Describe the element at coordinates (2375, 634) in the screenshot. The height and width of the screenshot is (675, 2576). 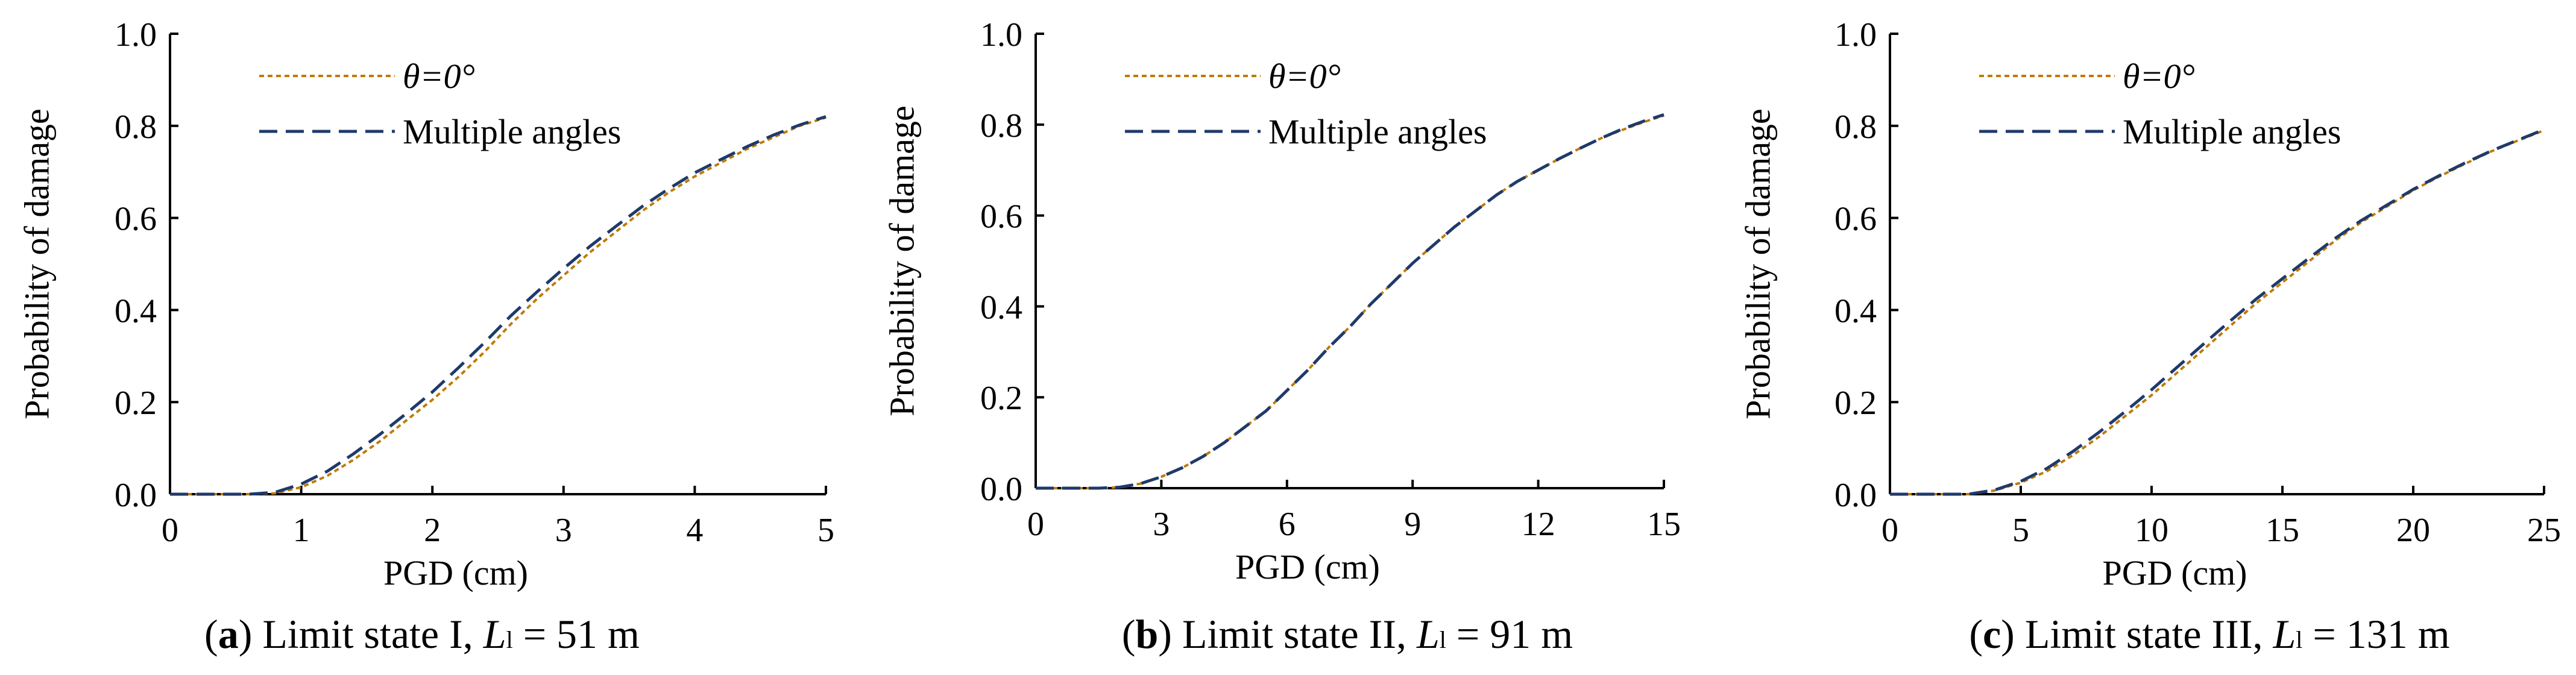
I see `caption-rest: = 131 m` at that location.